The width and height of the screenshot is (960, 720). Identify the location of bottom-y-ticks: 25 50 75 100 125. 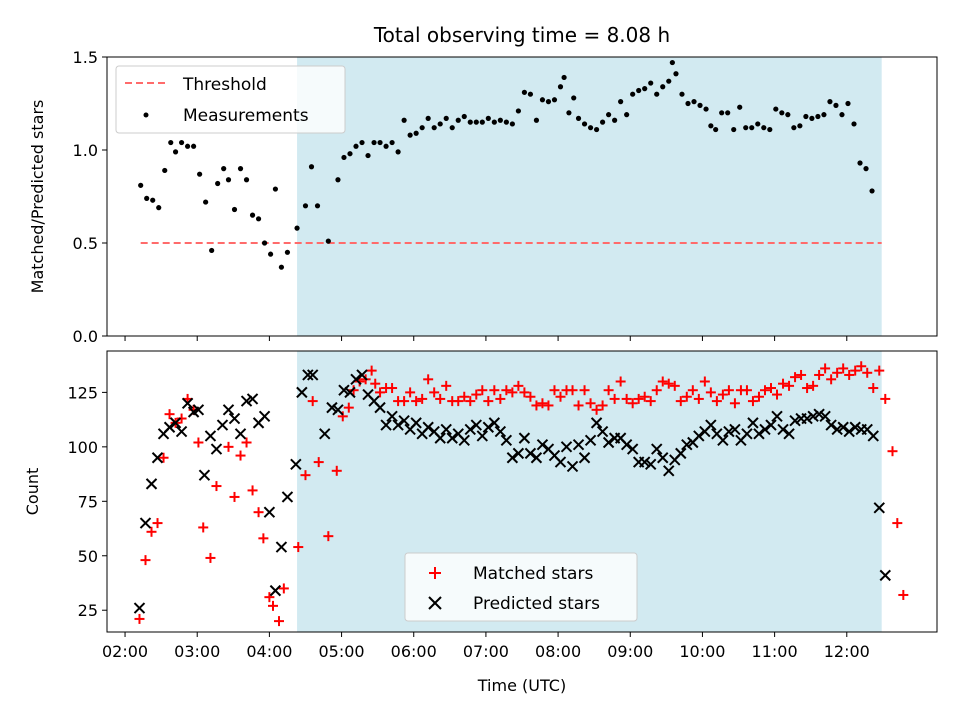
(87, 501).